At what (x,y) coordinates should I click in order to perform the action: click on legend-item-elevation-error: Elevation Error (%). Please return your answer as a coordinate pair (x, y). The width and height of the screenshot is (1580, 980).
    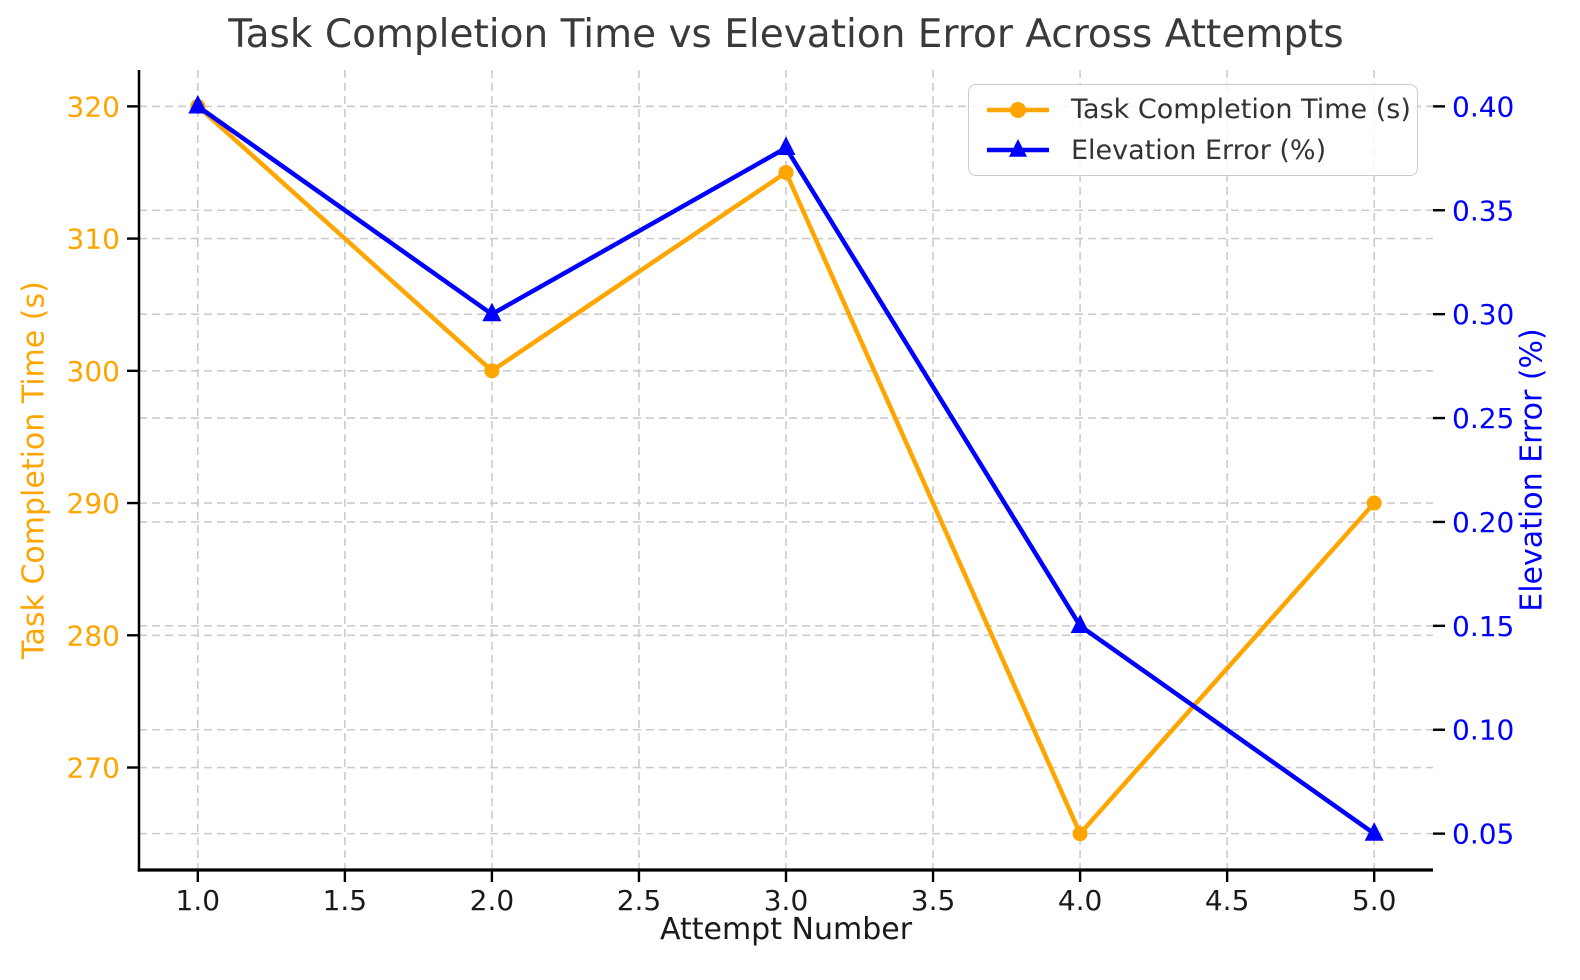
    Looking at the image, I should click on (1201, 150).